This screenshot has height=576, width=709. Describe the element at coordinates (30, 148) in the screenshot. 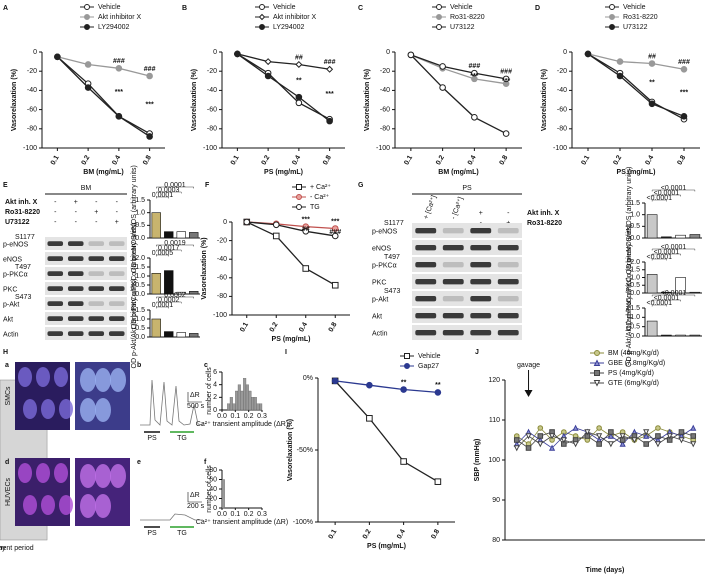

I see `y-tick-label: -100` at that location.